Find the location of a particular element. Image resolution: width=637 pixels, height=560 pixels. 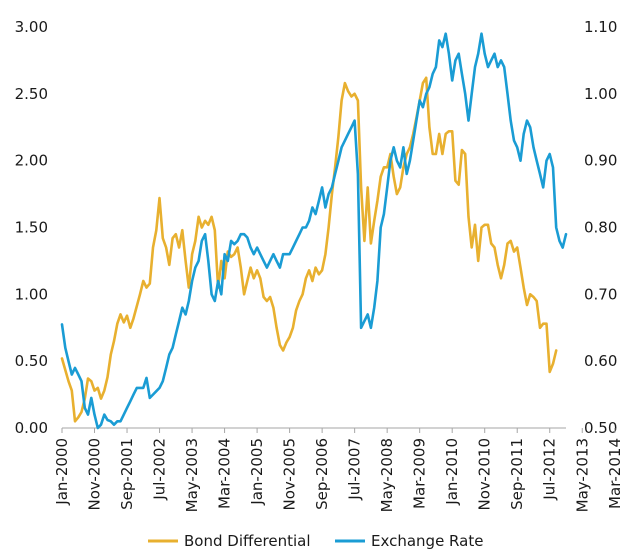

x-tick-label: Jan-2005 is located at coordinates (257, 472).